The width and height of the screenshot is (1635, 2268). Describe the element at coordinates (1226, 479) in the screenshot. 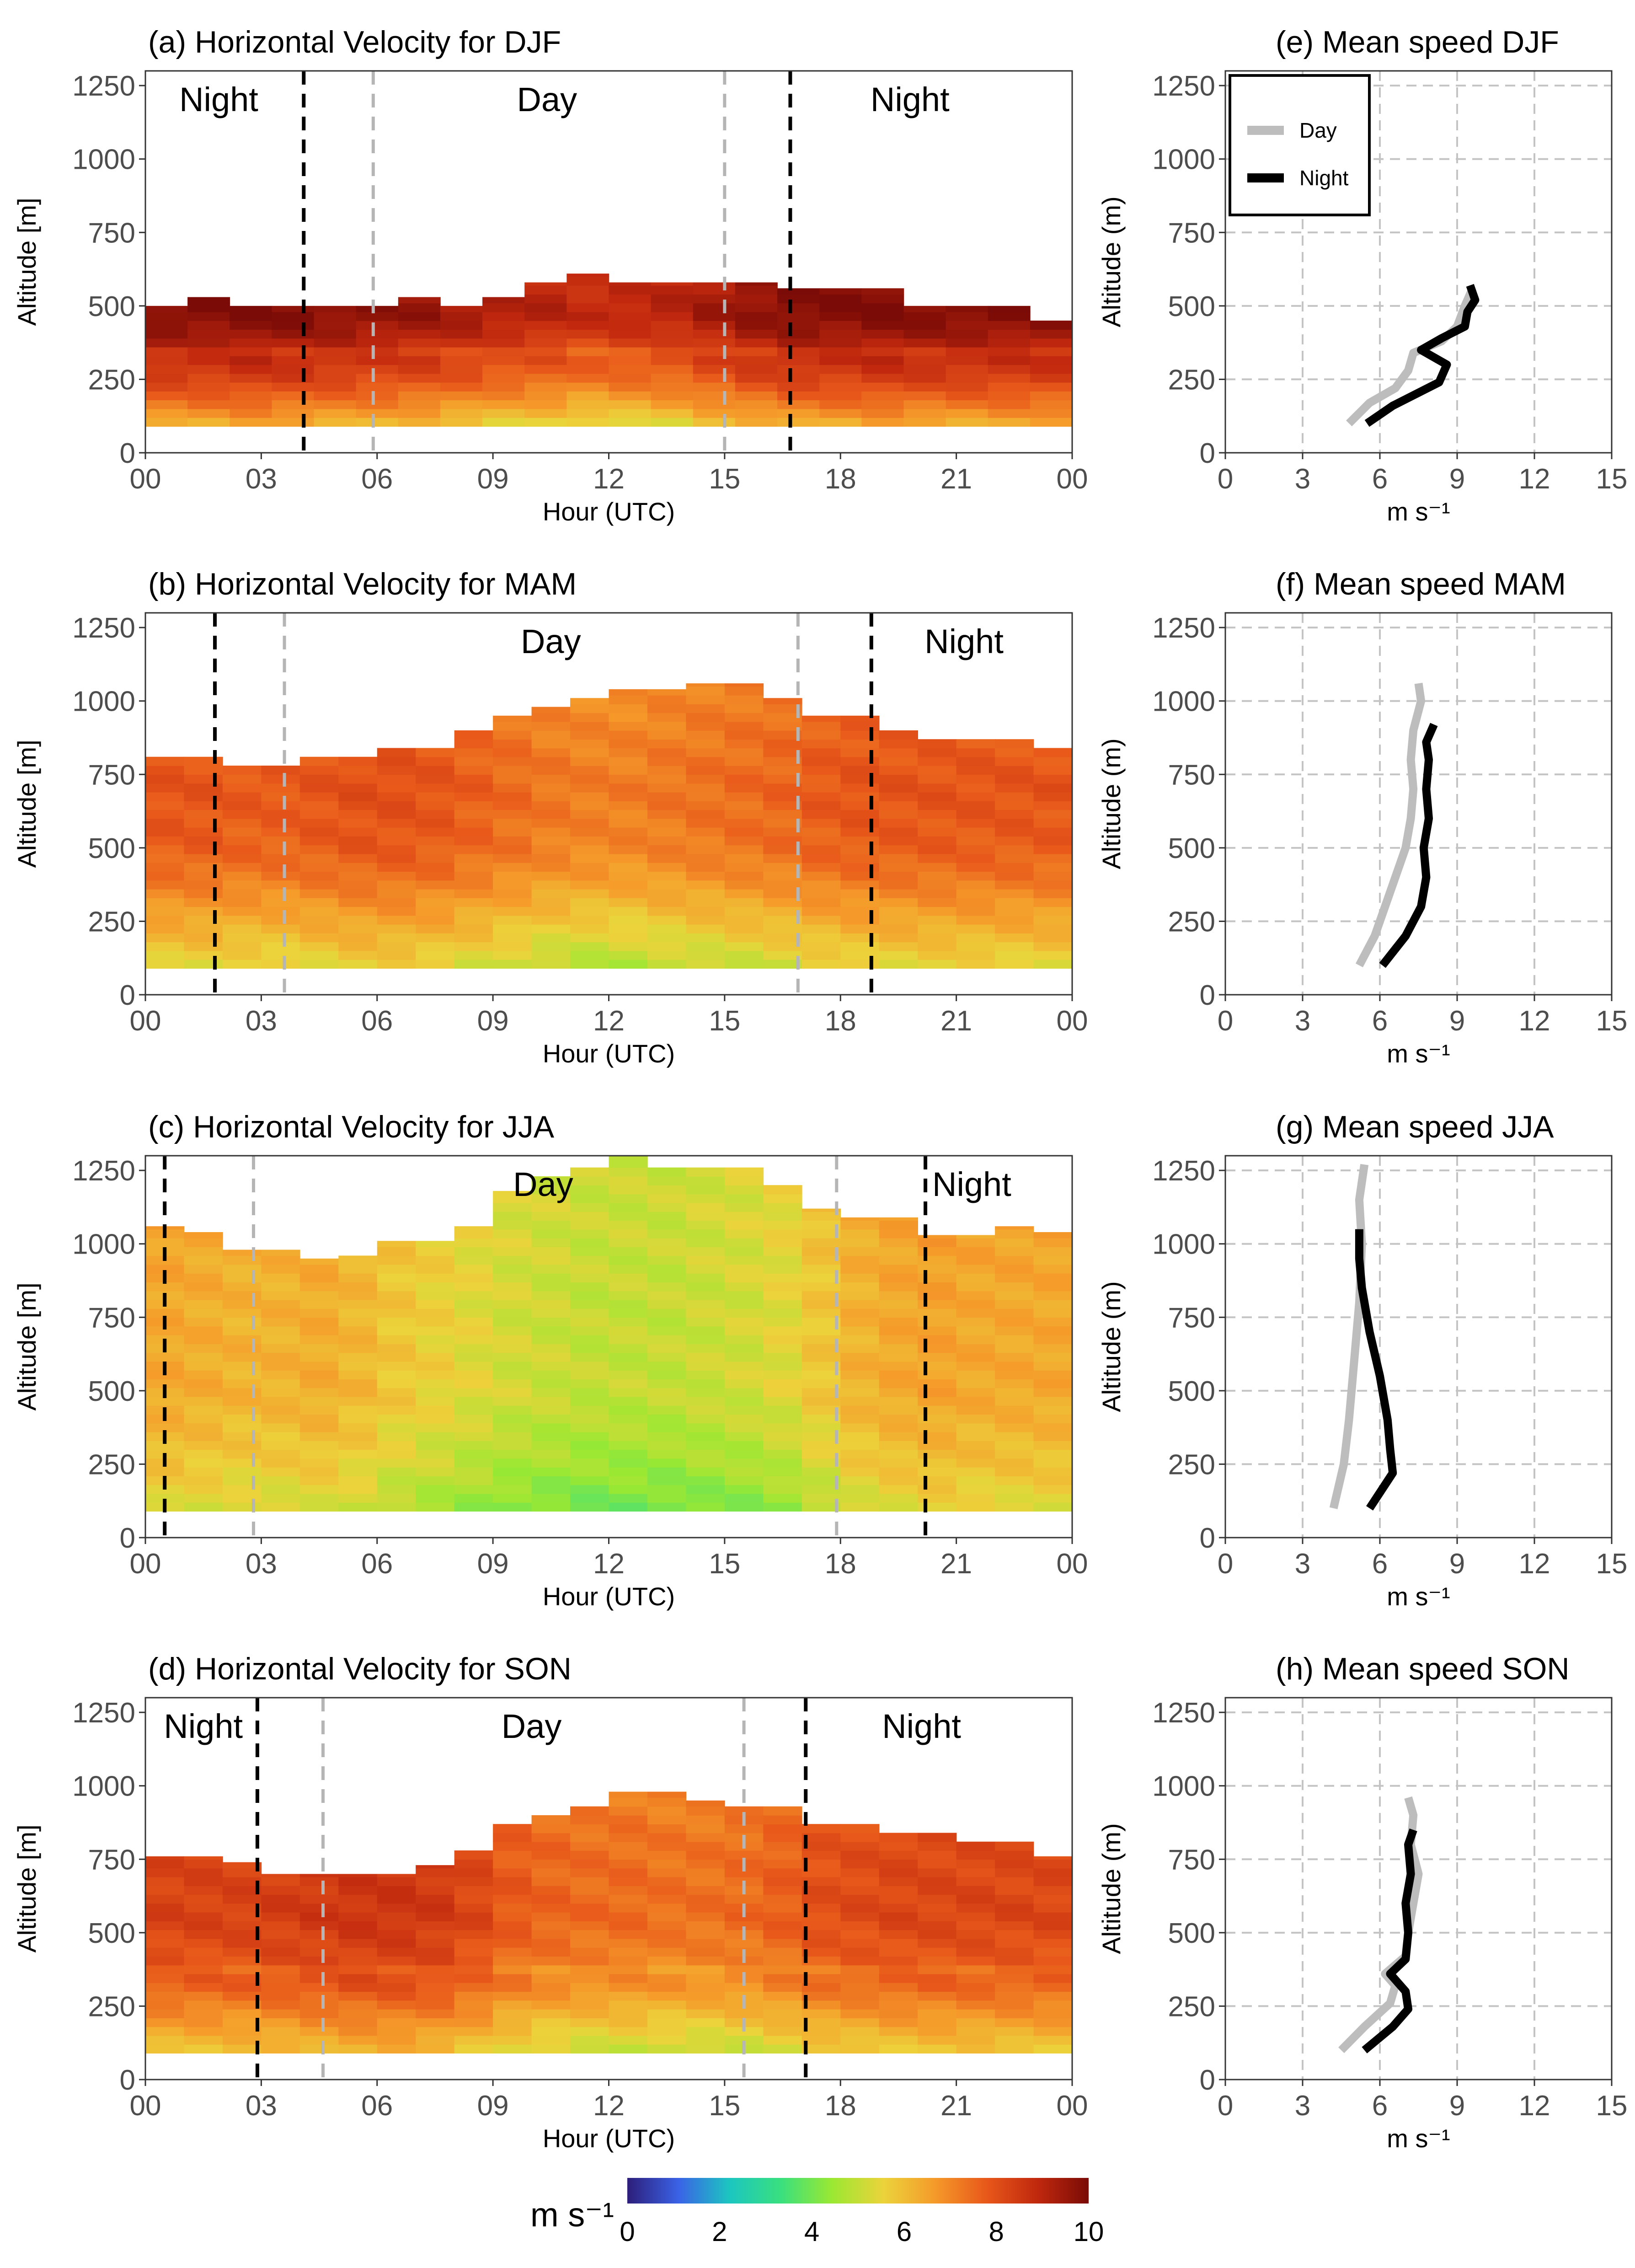

I see `profile-e-xtick-label: 0` at that location.